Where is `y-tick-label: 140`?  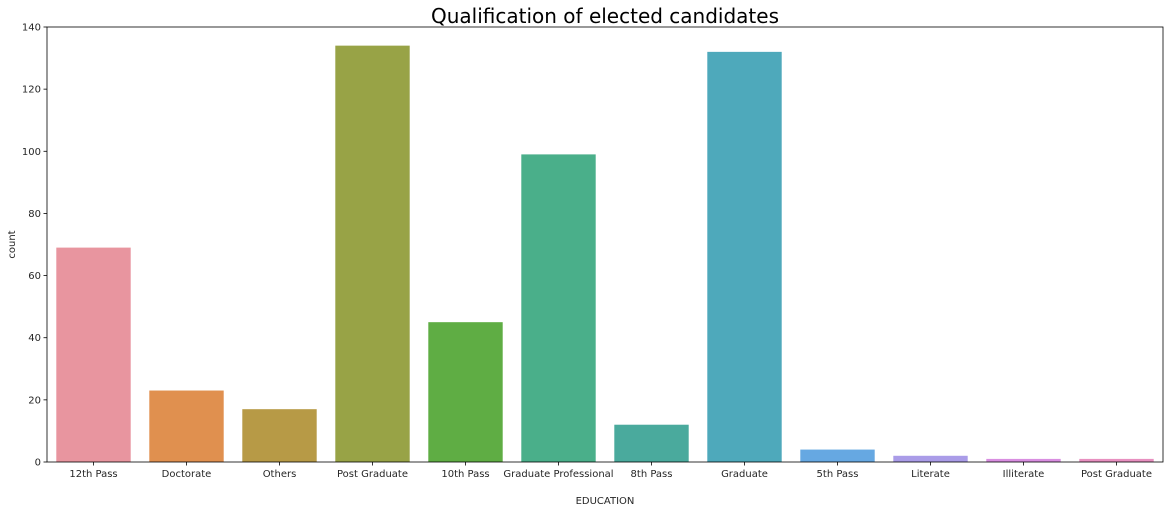
y-tick-label: 140 is located at coordinates (31, 28).